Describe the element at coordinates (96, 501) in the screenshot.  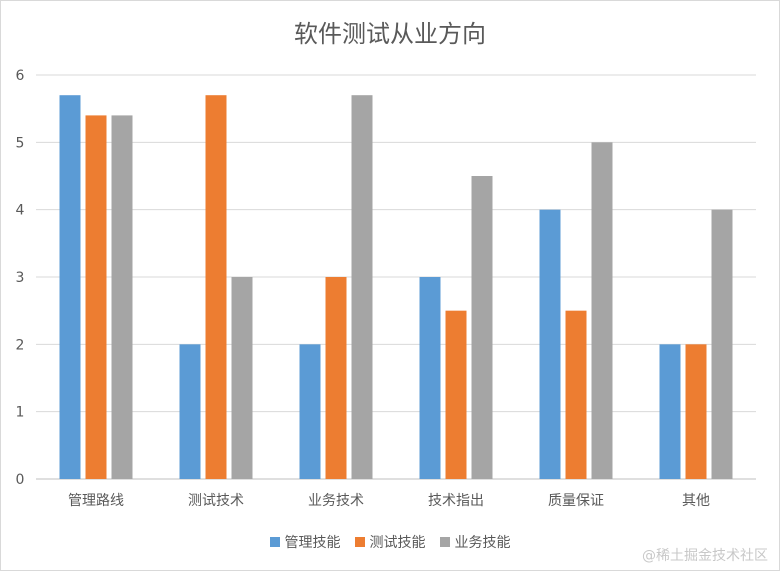
I see `x-tick-label: 管理路线` at that location.